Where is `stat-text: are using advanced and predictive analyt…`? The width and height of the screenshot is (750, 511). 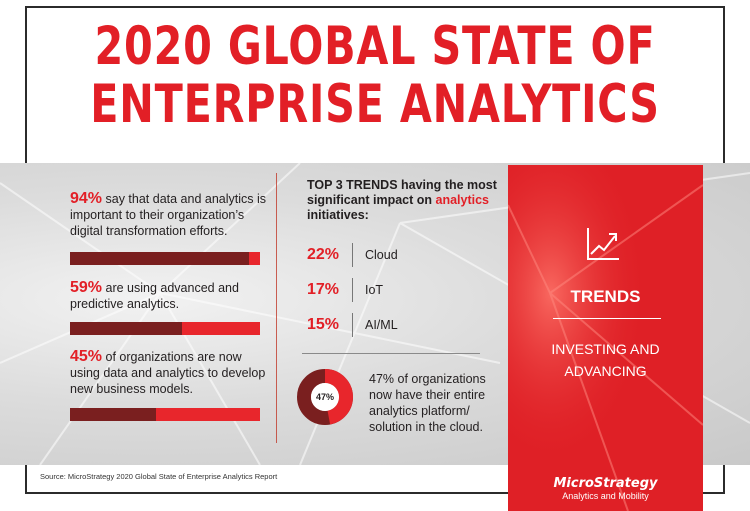
stat-text: are using advanced and predictive analyt… is located at coordinates (154, 296).